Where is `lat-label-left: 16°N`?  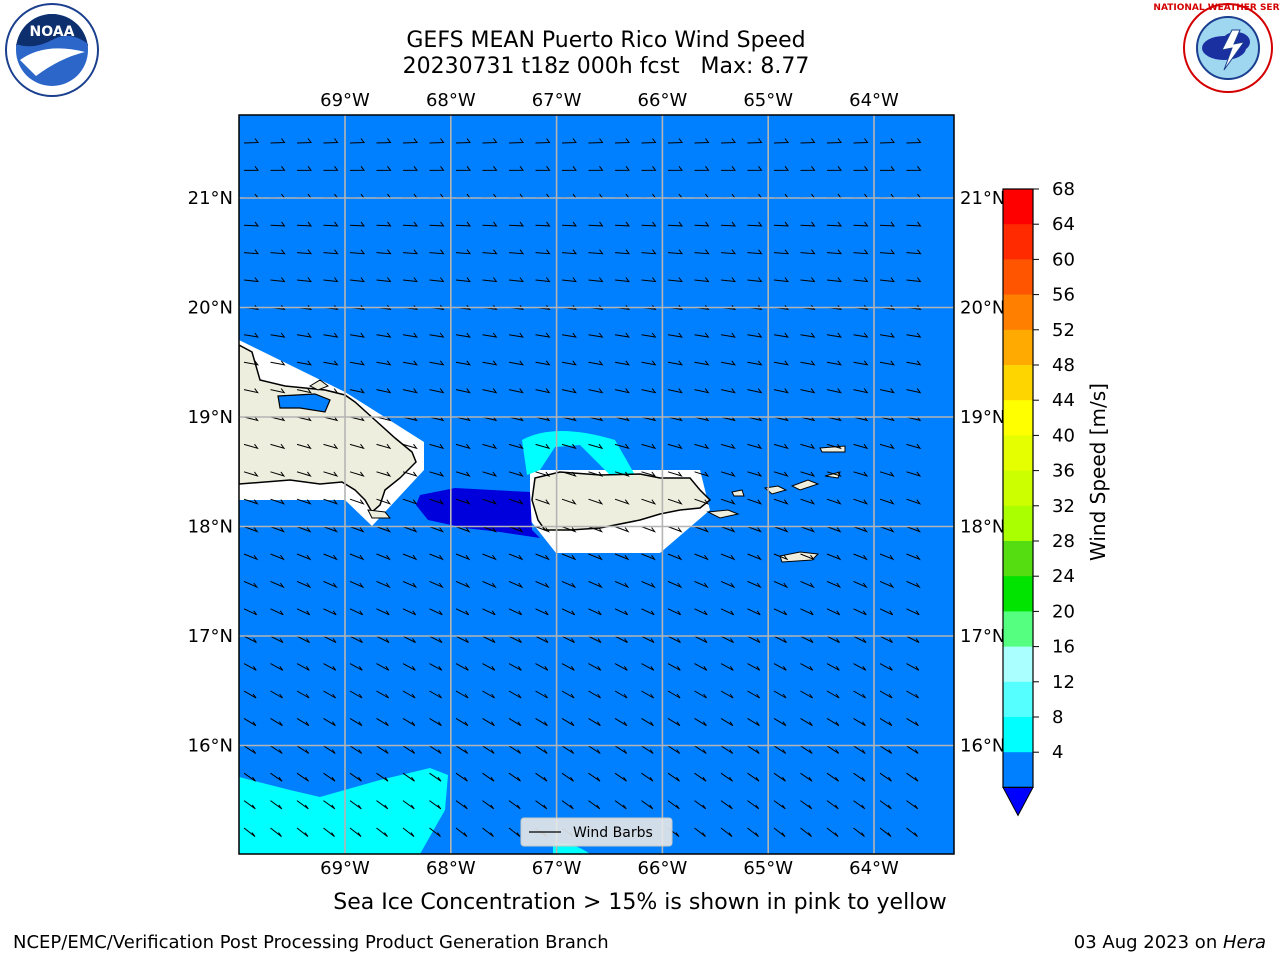
lat-label-left: 16°N is located at coordinates (210, 746).